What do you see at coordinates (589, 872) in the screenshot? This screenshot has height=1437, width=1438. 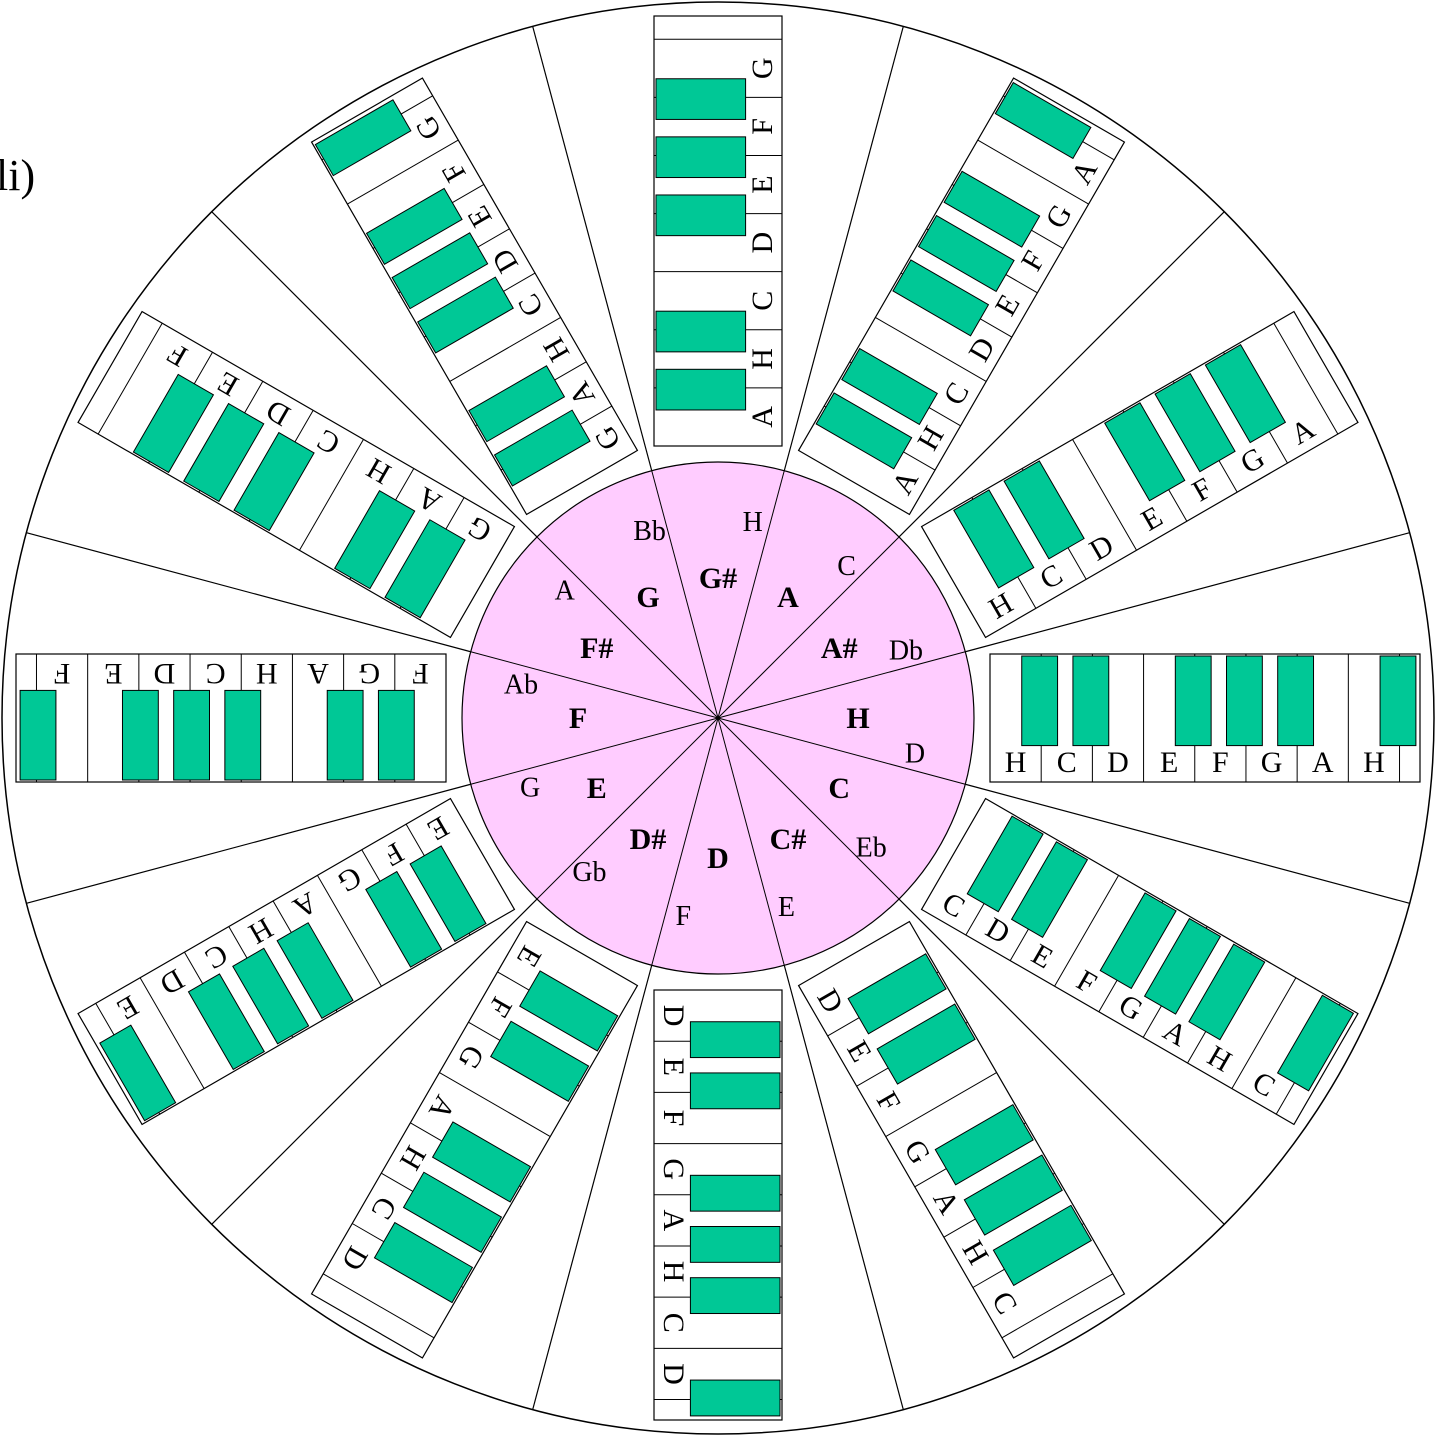 I see `minor-key-label: Gb` at bounding box center [589, 872].